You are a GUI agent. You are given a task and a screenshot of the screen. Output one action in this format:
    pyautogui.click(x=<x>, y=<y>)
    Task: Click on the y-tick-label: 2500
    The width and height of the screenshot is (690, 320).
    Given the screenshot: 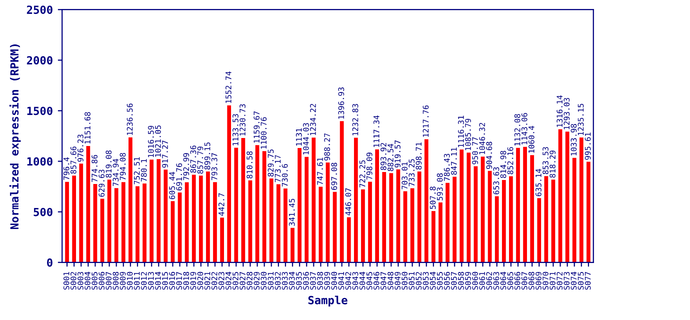 What is the action you would take?
    pyautogui.click(x=39, y=10)
    